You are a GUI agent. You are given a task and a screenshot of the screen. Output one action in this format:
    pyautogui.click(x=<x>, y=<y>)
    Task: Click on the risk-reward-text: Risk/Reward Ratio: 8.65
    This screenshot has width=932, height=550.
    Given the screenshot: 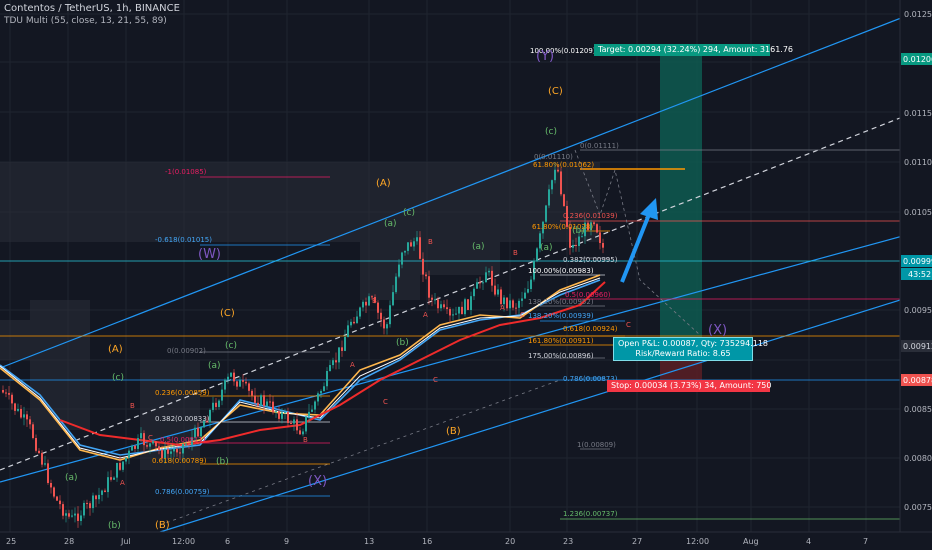 What is the action you would take?
    pyautogui.click(x=683, y=353)
    